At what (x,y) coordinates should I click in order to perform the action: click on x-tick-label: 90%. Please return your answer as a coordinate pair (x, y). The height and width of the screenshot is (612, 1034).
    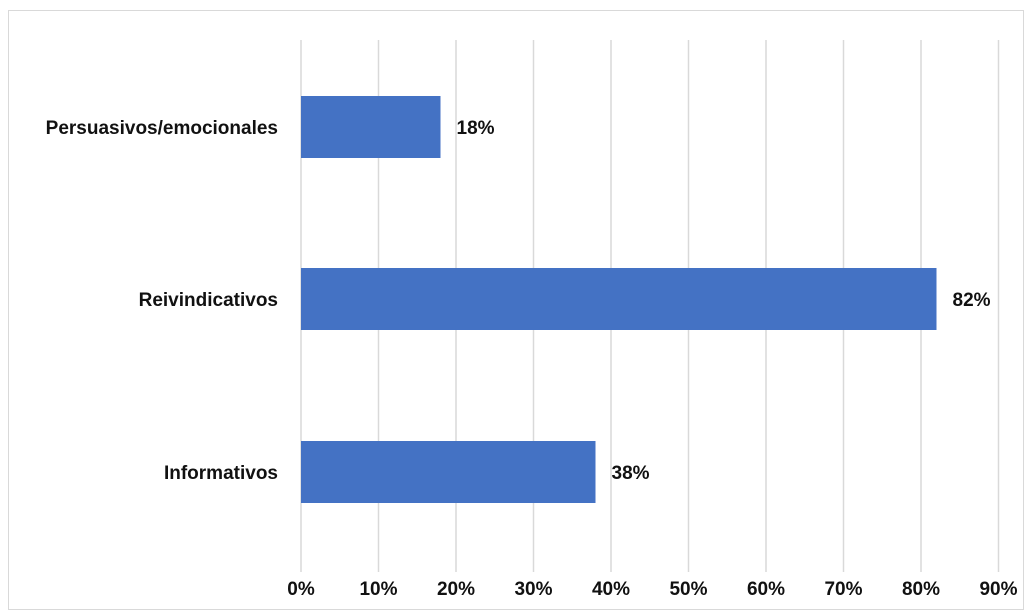
    Looking at the image, I should click on (998, 589).